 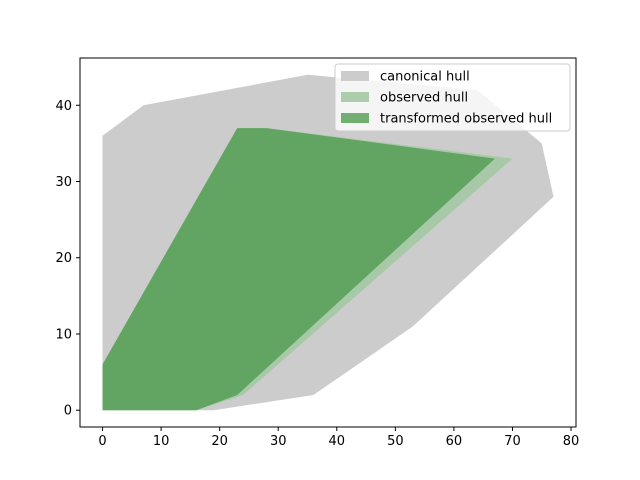 I want to click on legend-swatch-transformed-observed-hull, so click(x=355, y=118).